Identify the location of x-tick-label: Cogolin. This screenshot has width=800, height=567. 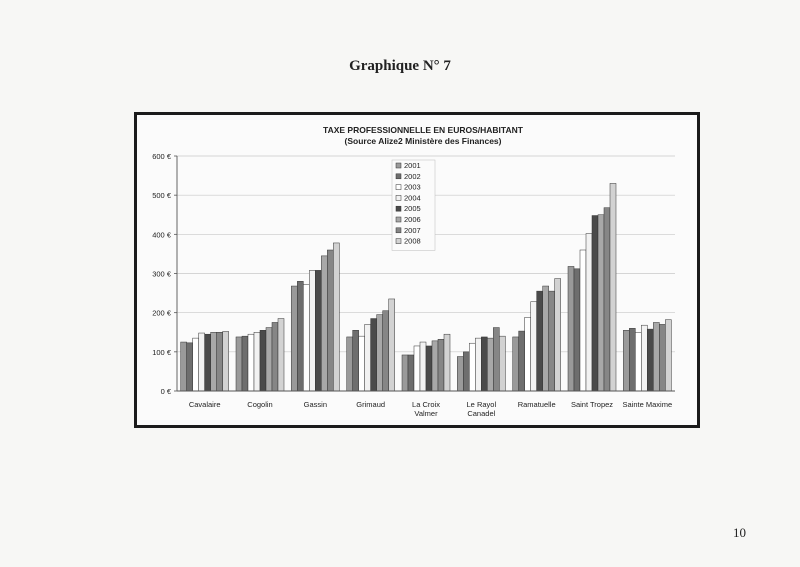
(259, 404).